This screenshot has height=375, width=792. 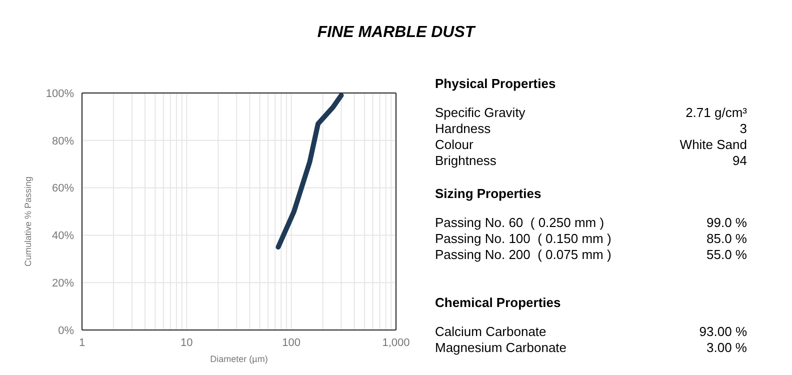 I want to click on text: Chemical Properties, so click(x=498, y=302).